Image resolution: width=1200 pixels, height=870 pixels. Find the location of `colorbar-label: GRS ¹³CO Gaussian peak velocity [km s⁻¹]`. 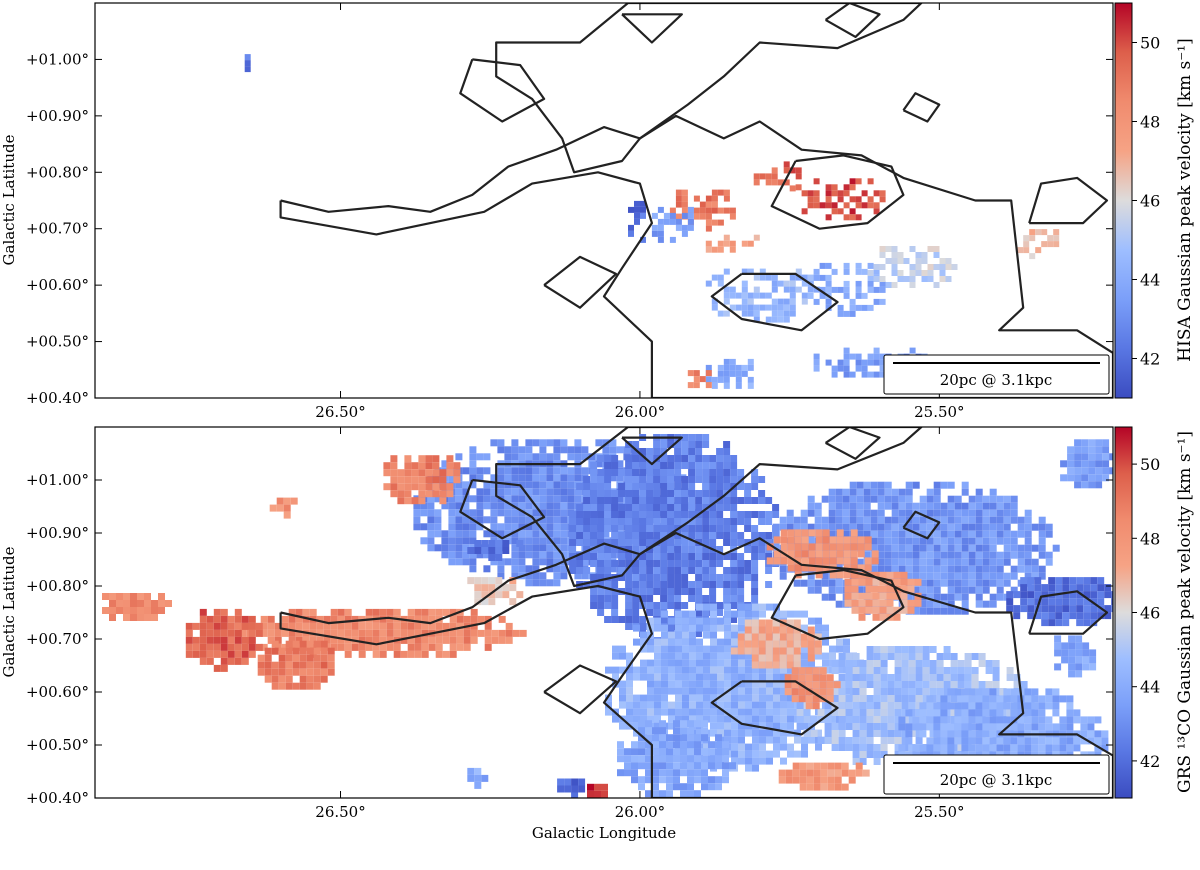

colorbar-label: GRS ¹³CO Gaussian peak velocity [km s⁻¹] is located at coordinates (1185, 612).